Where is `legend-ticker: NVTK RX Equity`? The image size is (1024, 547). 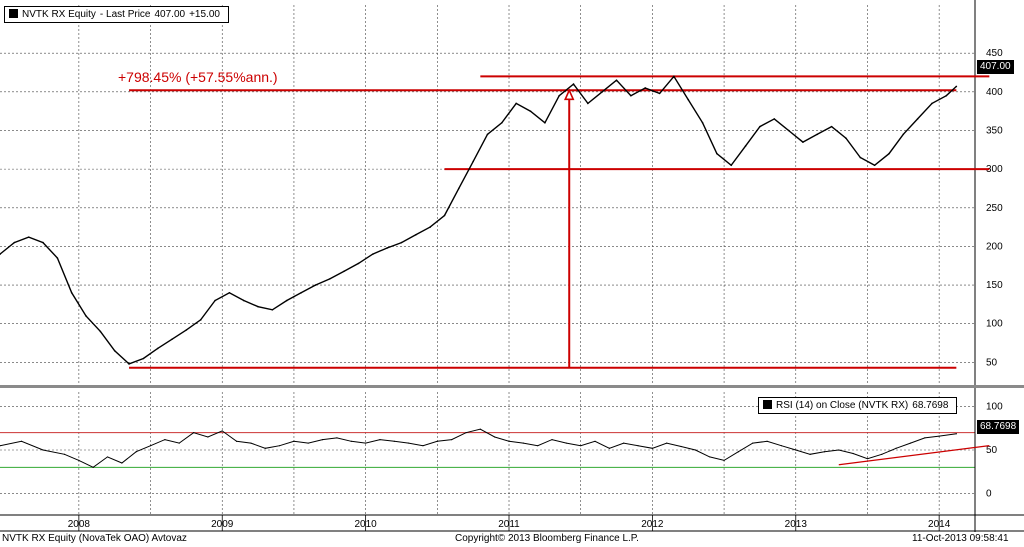 legend-ticker: NVTK RX Equity is located at coordinates (59, 14).